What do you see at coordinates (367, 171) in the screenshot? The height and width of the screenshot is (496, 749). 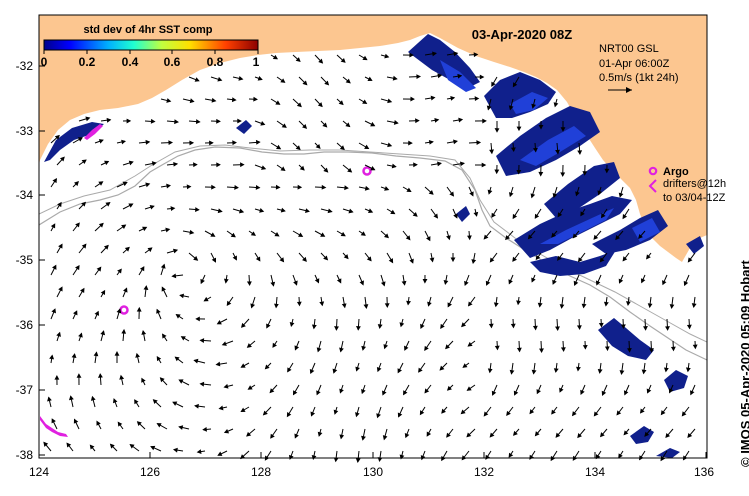 I see `argo-float-marker` at bounding box center [367, 171].